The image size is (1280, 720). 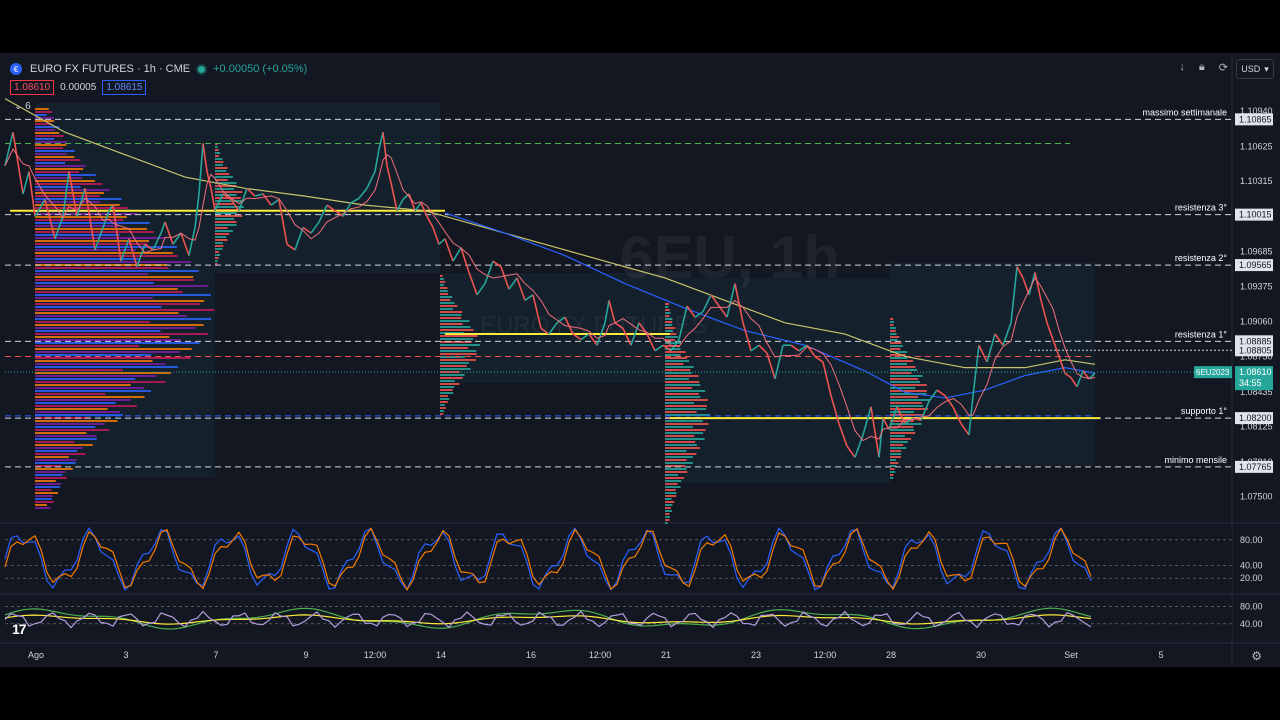 What do you see at coordinates (1256, 356) in the screenshot?
I see `price-axis-tick: 1.08750` at bounding box center [1256, 356].